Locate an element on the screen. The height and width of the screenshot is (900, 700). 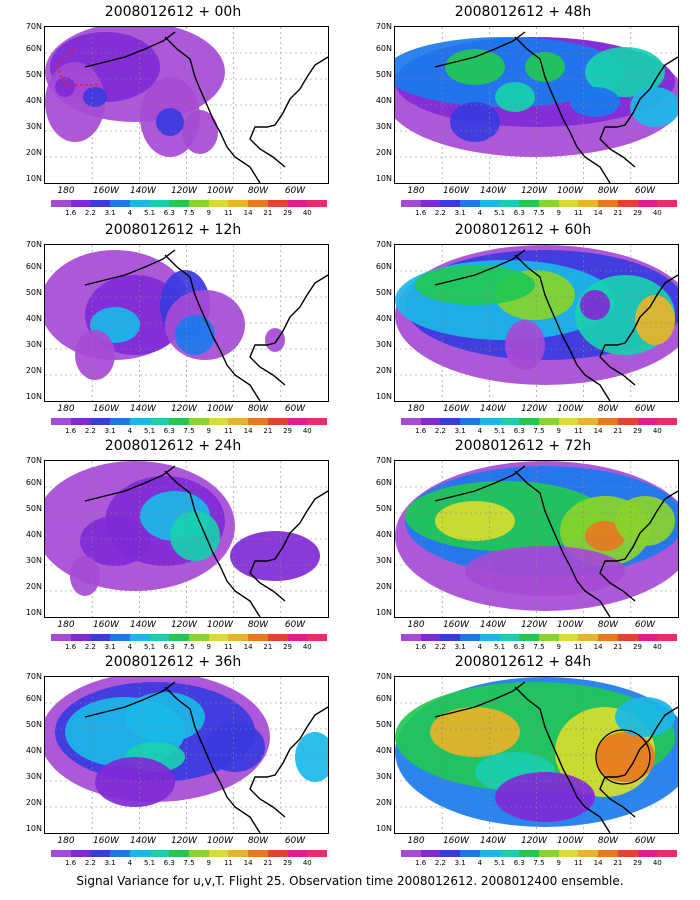
colorbar-label: 6.3 is located at coordinates (169, 431).